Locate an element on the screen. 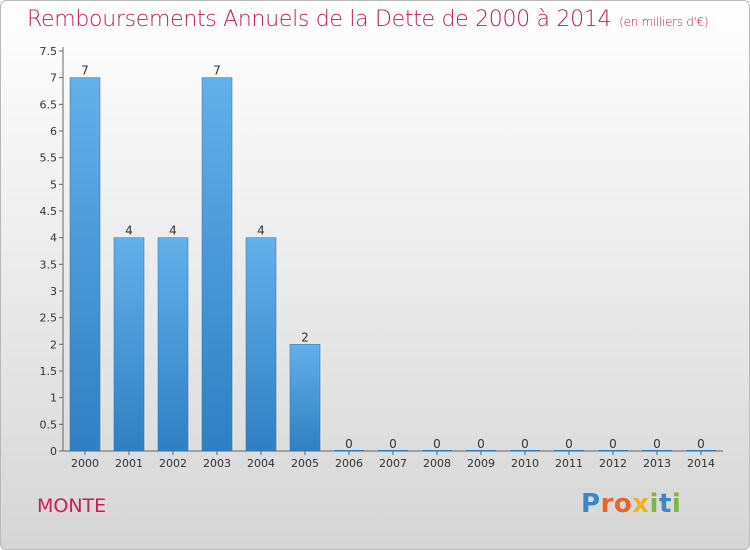 The image size is (750, 550). y-tick-label: 7 is located at coordinates (53, 78).